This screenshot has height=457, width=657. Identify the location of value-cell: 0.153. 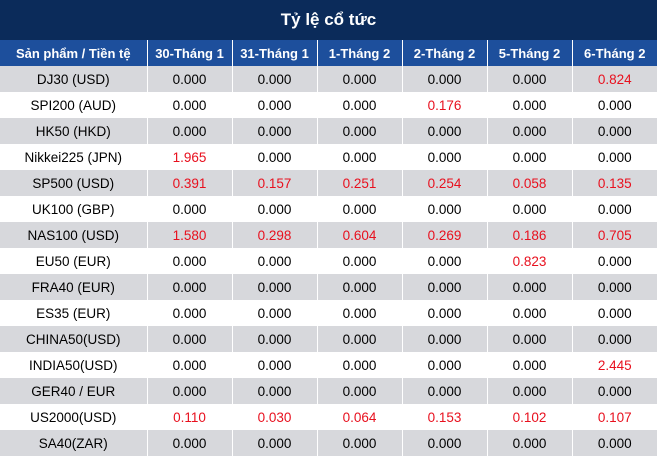
(445, 417).